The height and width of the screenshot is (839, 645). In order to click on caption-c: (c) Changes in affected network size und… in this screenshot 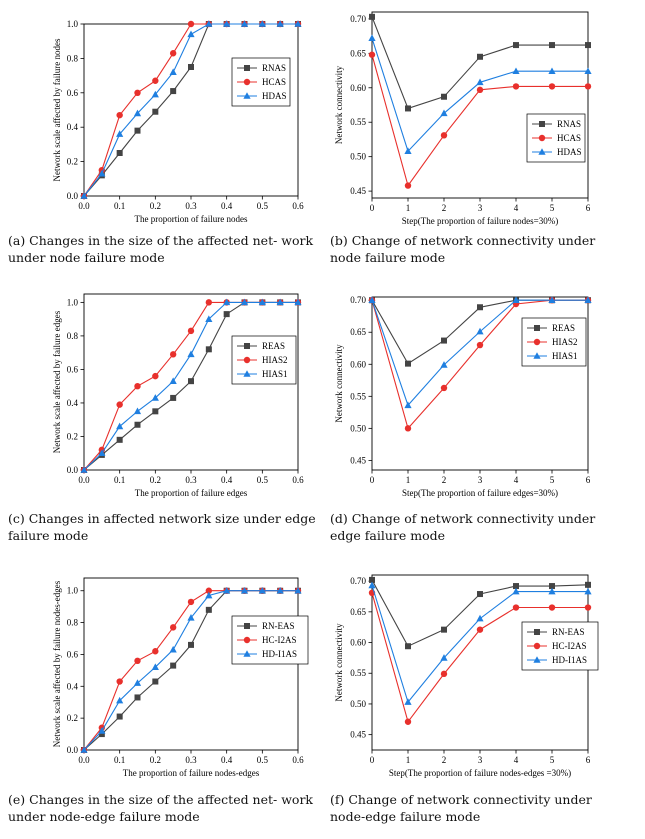, I will do `click(162, 527)`.